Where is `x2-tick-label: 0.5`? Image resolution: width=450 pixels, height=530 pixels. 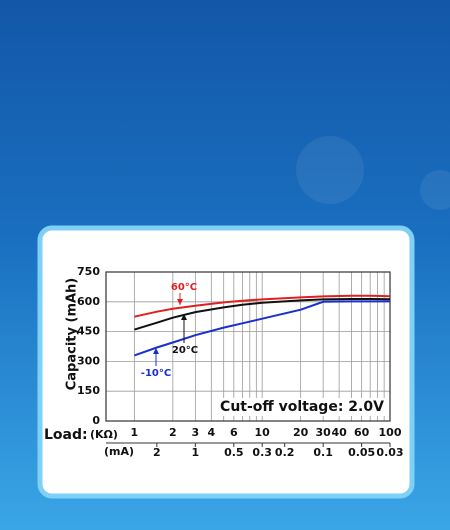 x2-tick-label: 0.5 is located at coordinates (234, 452).